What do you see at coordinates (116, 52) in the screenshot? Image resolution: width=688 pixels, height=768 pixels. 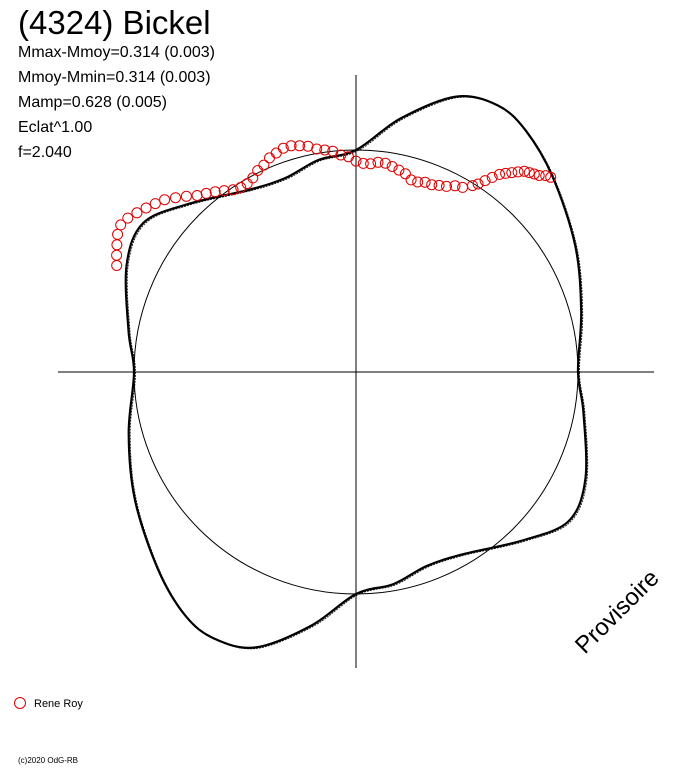 I see `stat-mmax-mmoy: Mmax-Mmoy=0.314 (0.003)` at bounding box center [116, 52].